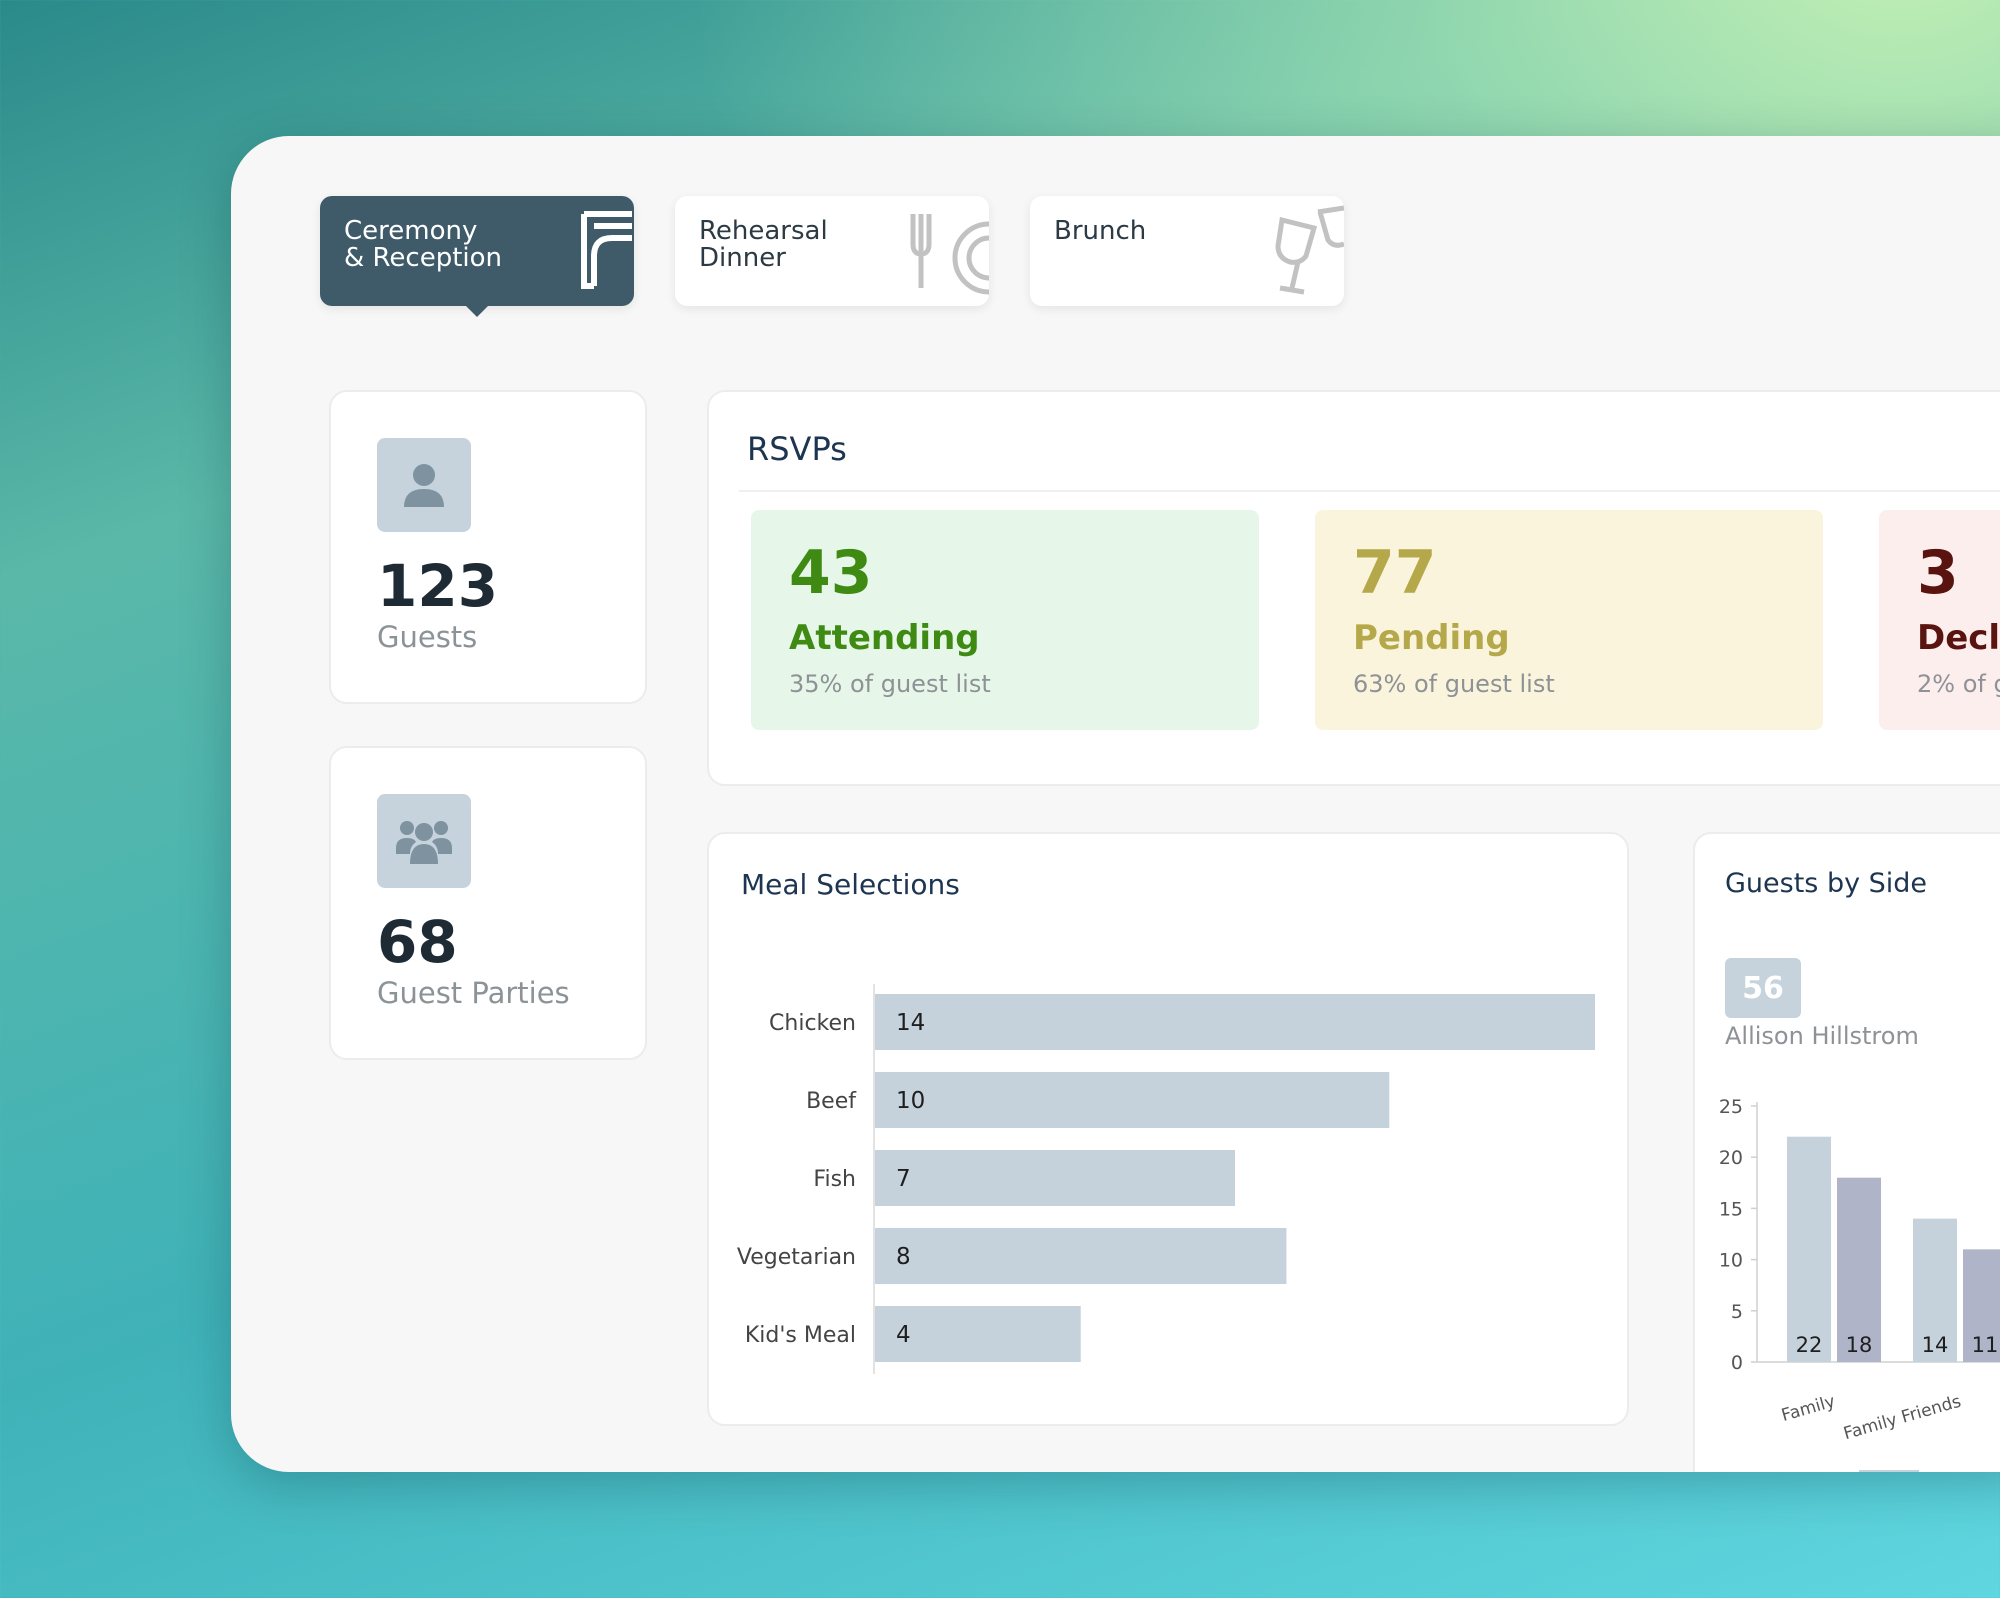 The height and width of the screenshot is (1598, 2000). I want to click on pending-label: Pending, so click(1431, 638).